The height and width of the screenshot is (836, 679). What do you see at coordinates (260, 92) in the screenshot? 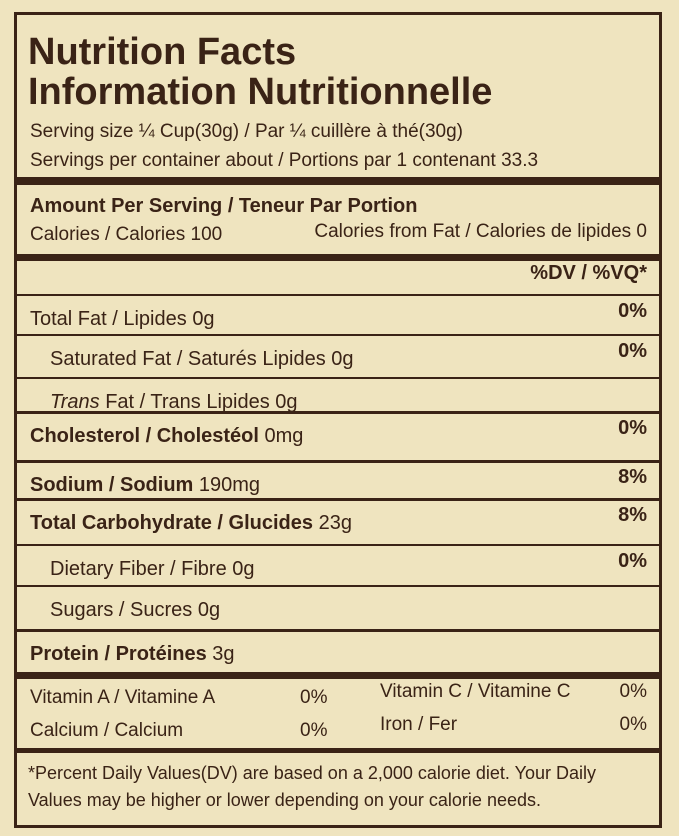
I see `title-fr: Information Nutritionnelle` at bounding box center [260, 92].